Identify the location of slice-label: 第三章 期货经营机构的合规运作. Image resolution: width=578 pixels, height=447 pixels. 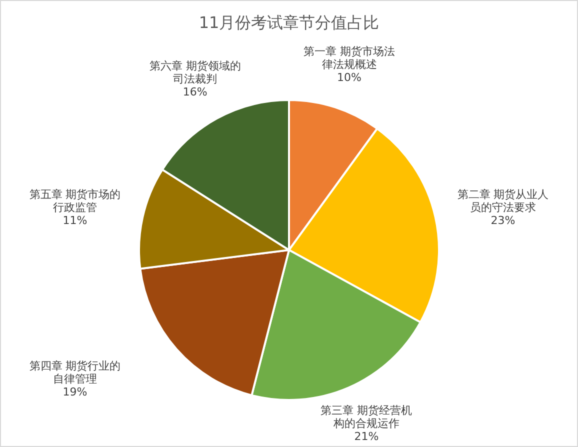
(366, 417).